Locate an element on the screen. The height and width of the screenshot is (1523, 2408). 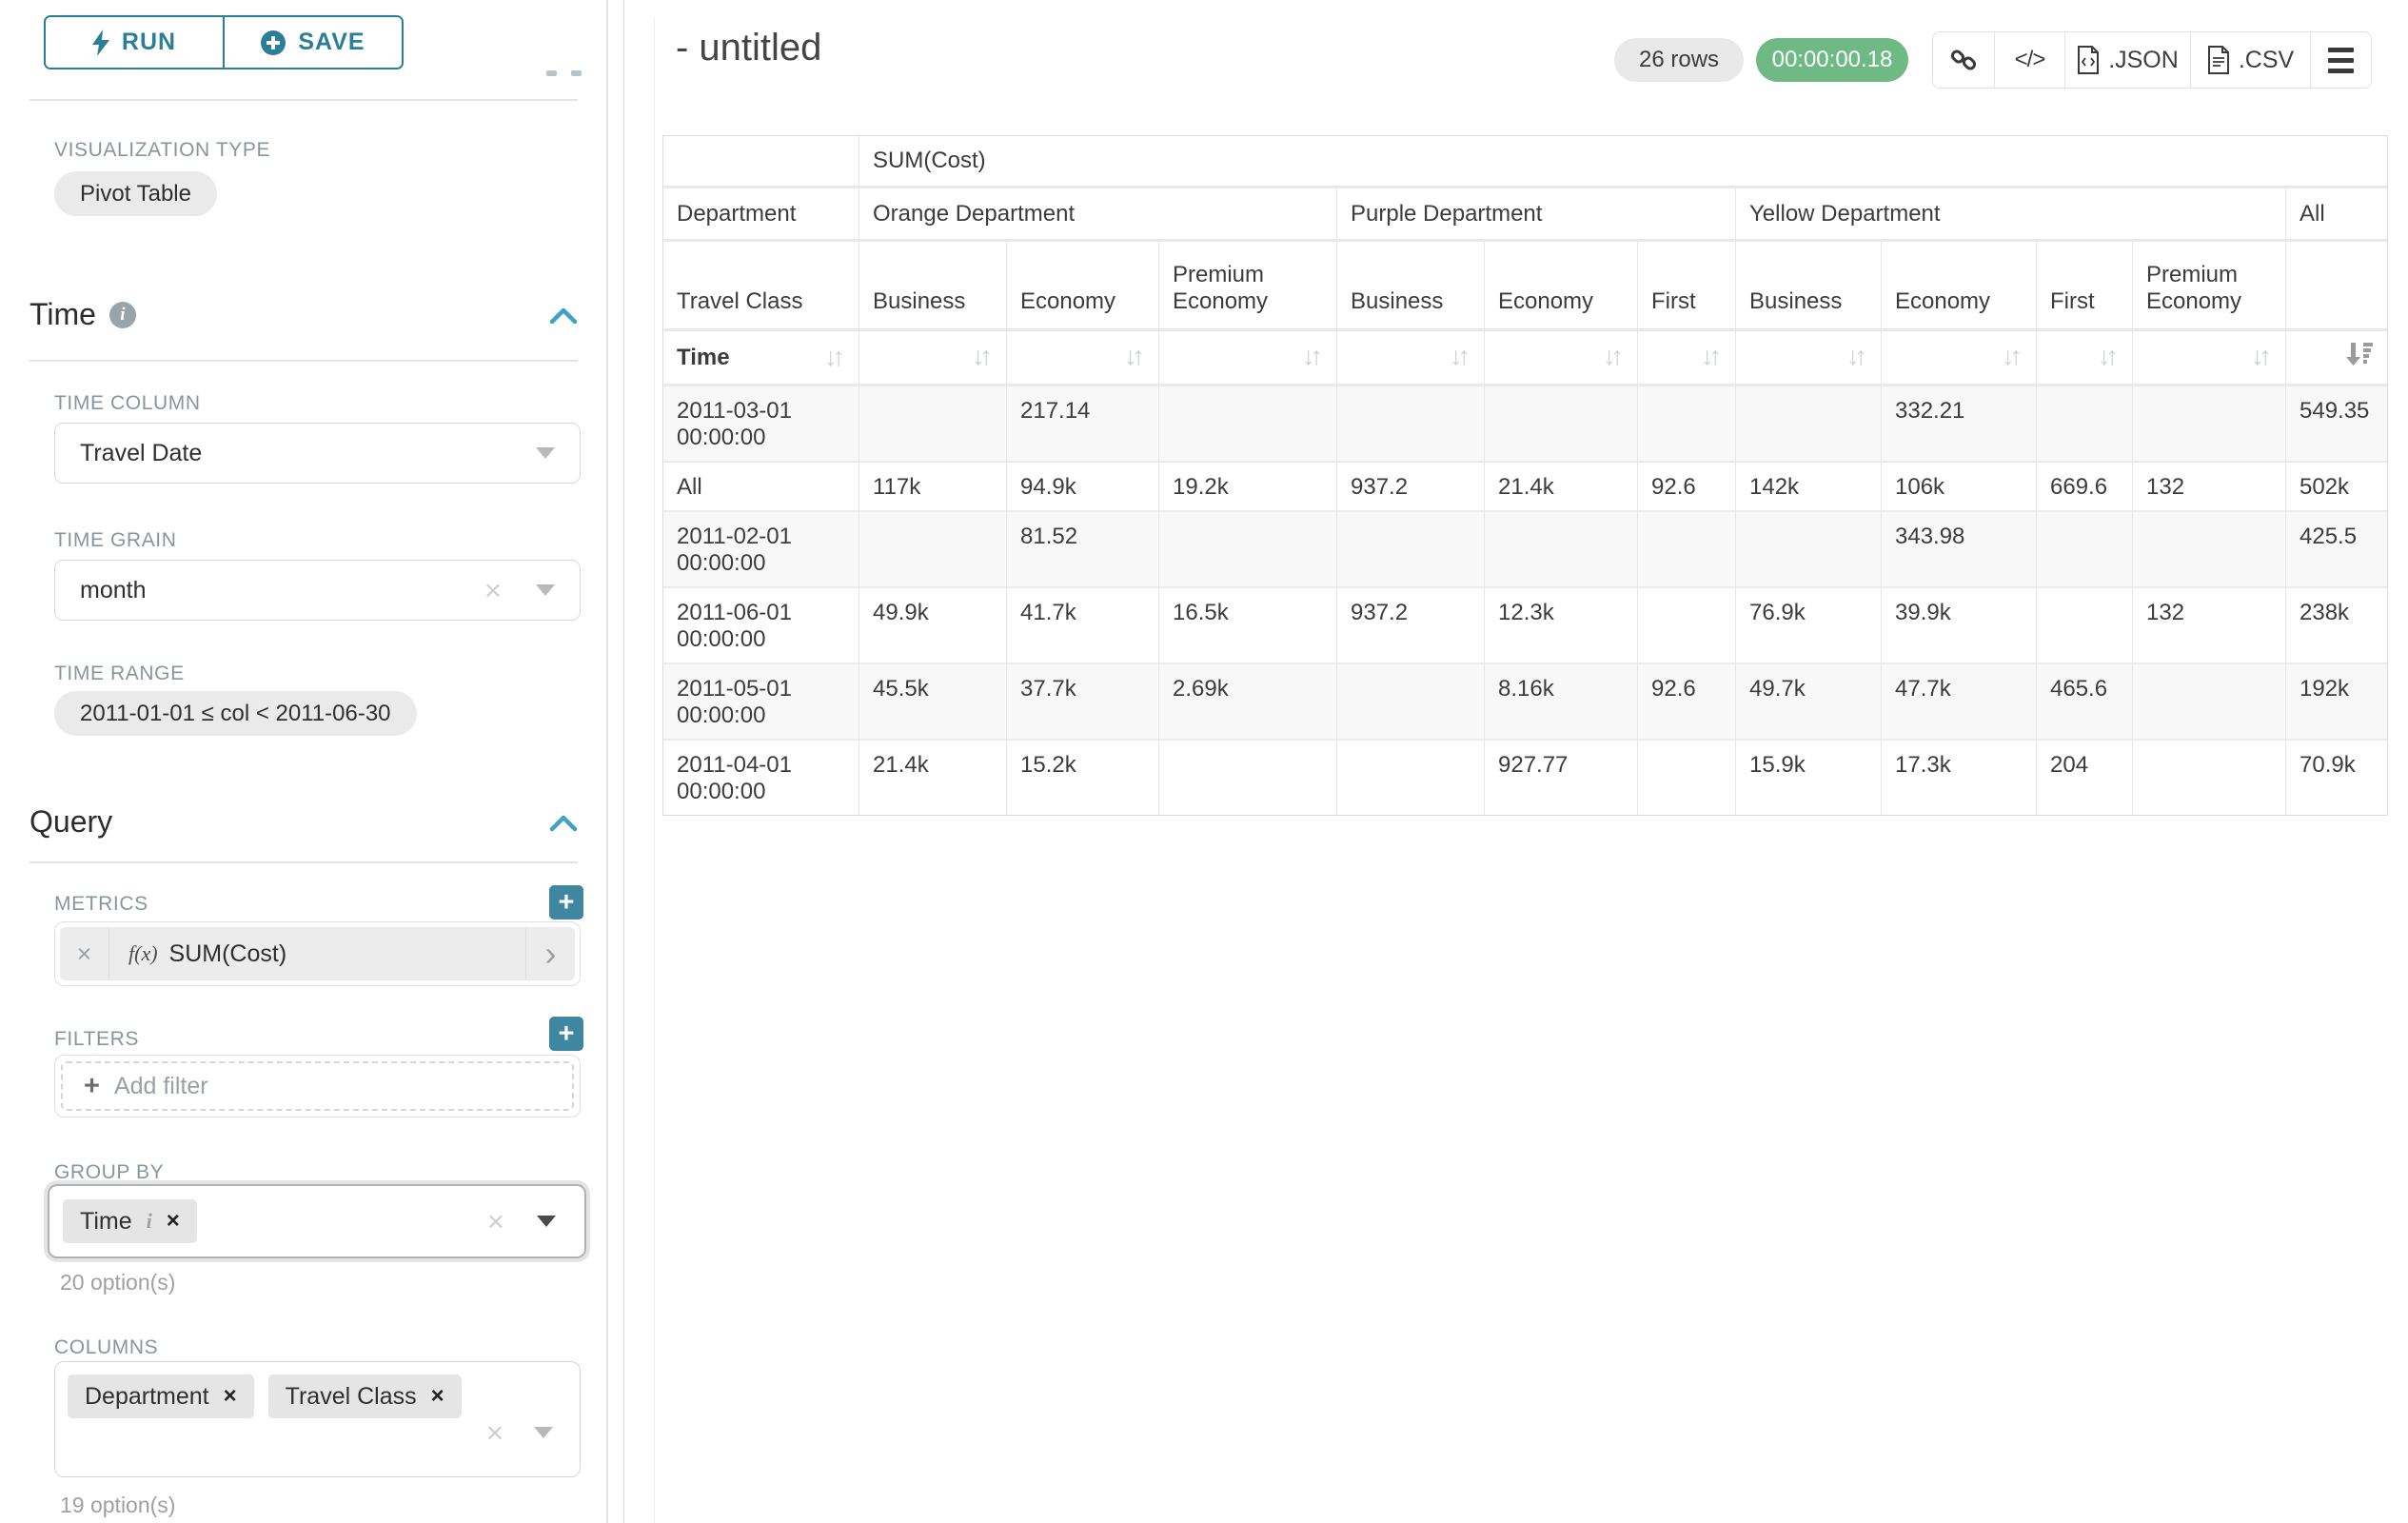
pivot-travel-class-header: Premium Economy is located at coordinates (2209, 287).